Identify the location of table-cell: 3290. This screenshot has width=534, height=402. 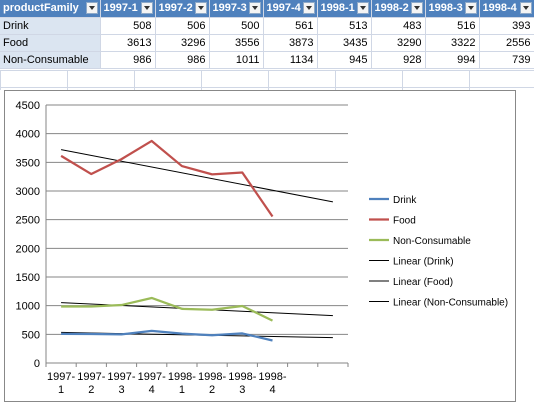
(398, 43).